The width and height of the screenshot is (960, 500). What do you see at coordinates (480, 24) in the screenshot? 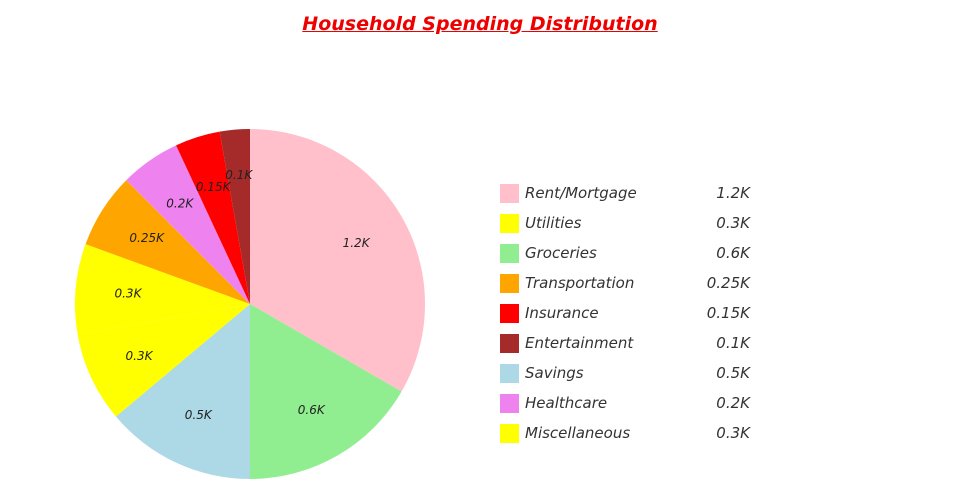
I see `chart-title: Household Spending Distribution` at bounding box center [480, 24].